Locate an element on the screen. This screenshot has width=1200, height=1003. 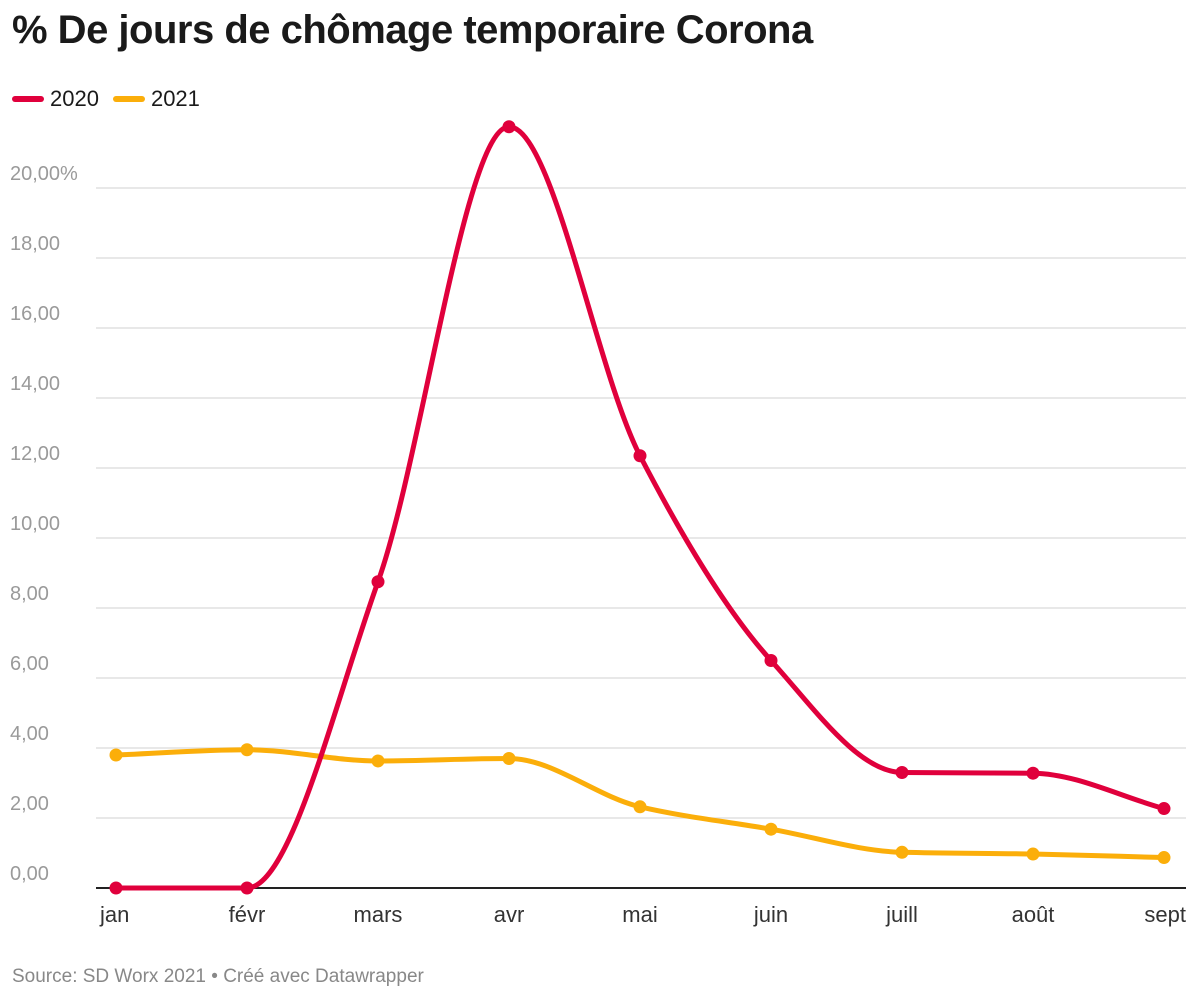
x-tick-label: mai is located at coordinates (639, 914).